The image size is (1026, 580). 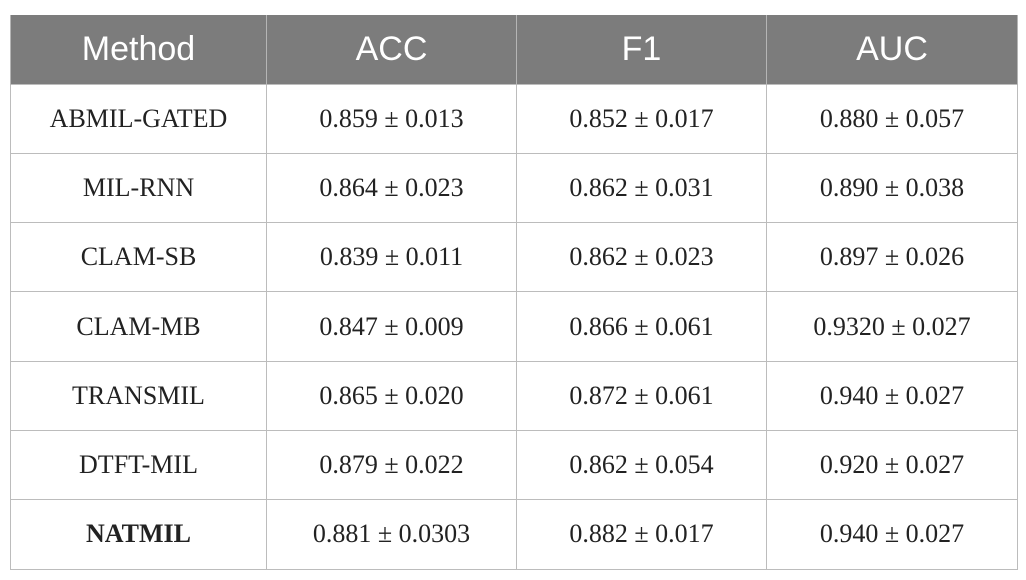 I want to click on header-auc: AUC, so click(x=892, y=49).